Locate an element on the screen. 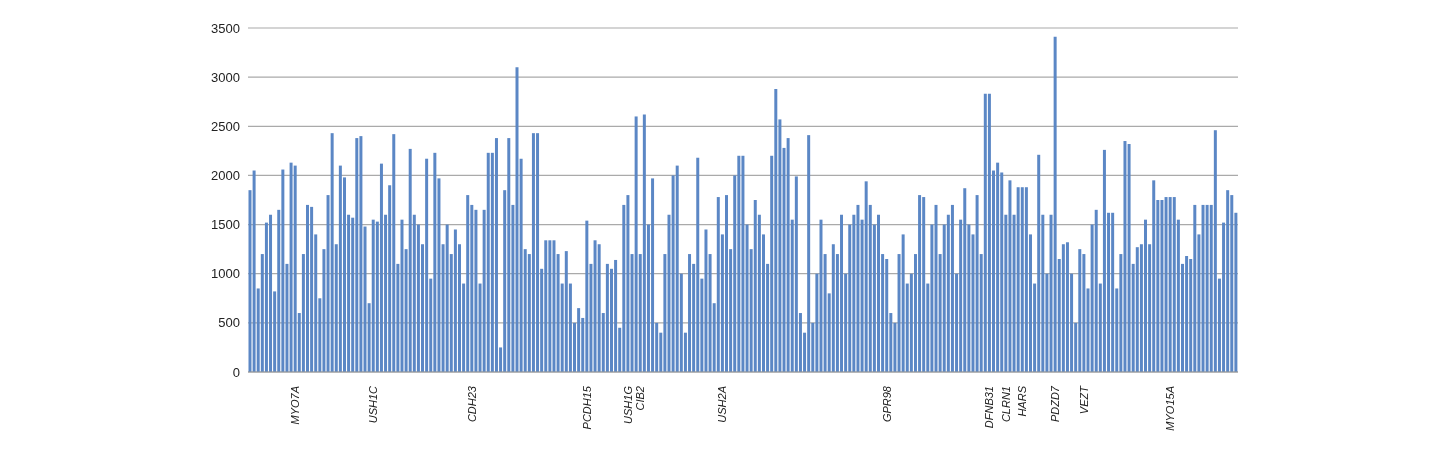  y-tick-label: 2500 is located at coordinates (225, 126).